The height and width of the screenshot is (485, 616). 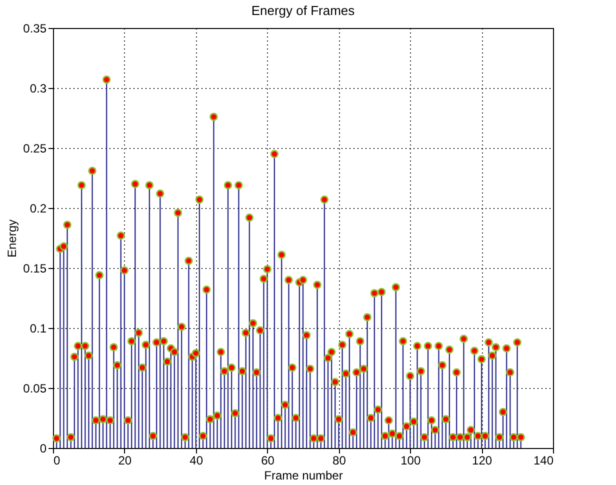 What do you see at coordinates (303, 10) in the screenshot?
I see `chart-title: Energy of Frames` at bounding box center [303, 10].